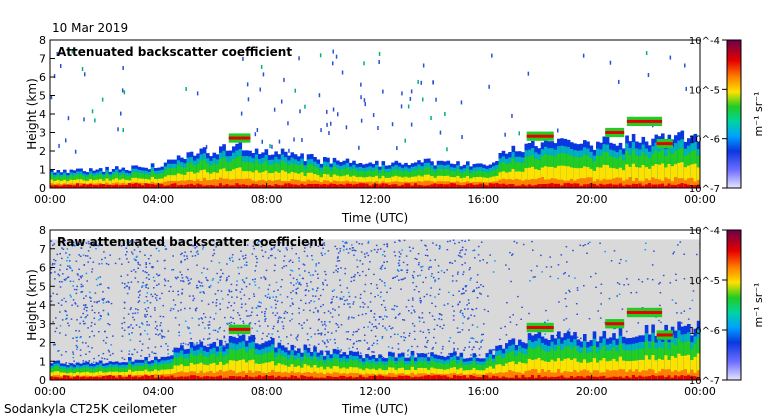 The width and height of the screenshot is (780, 420). What do you see at coordinates (72, 51) in the screenshot?
I see `return-pixel` at bounding box center [72, 51].